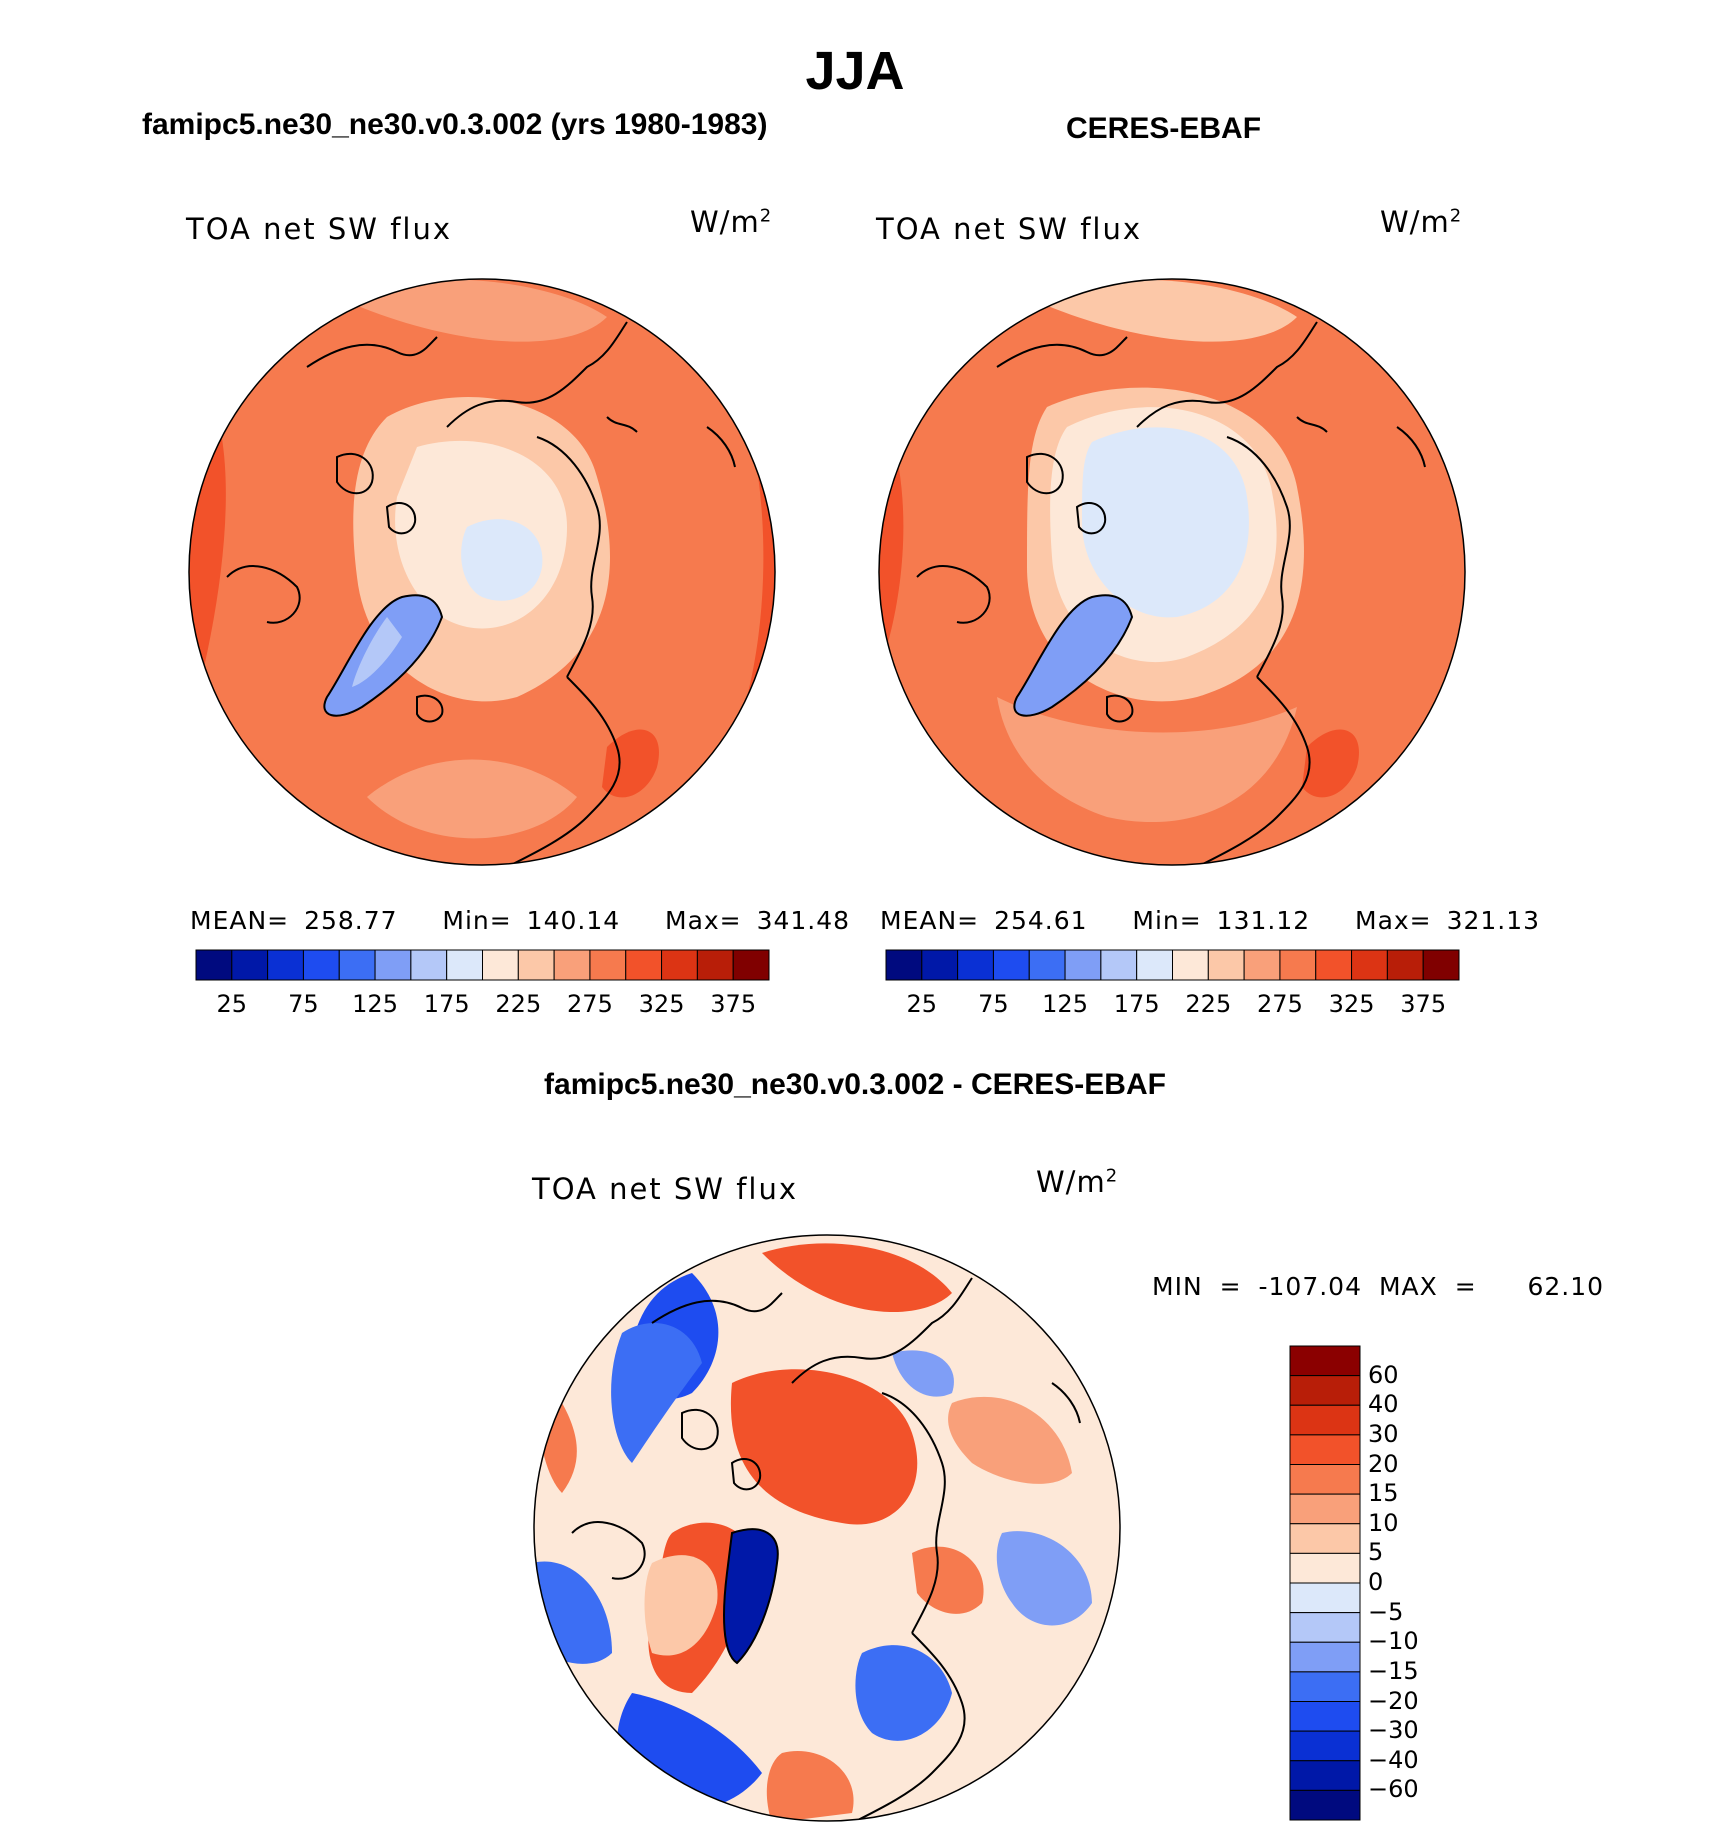 The image size is (1710, 1840). Describe the element at coordinates (1077, 1182) in the screenshot. I see `diff-units-label: W/m2` at that location.